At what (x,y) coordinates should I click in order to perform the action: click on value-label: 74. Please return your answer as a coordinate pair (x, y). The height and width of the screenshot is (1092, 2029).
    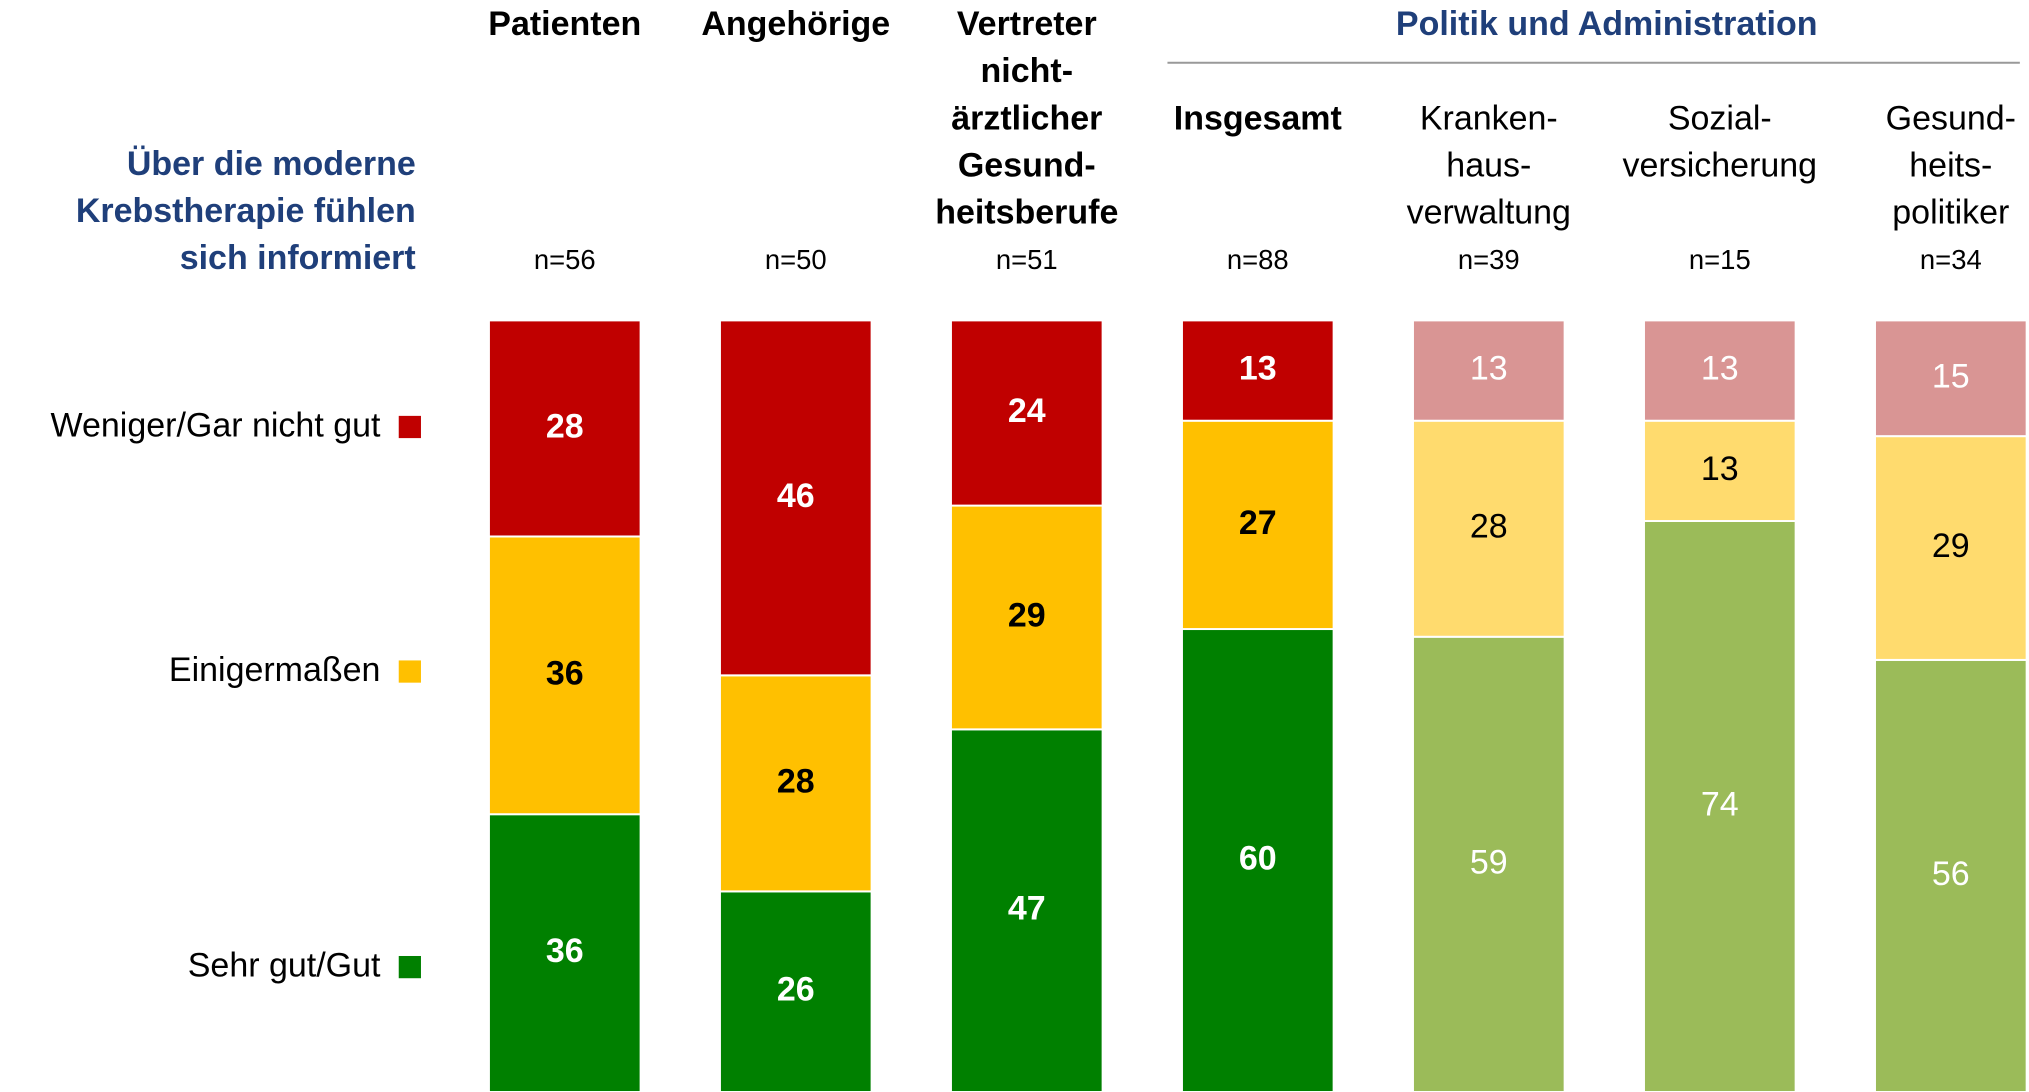
    Looking at the image, I should click on (1720, 804).